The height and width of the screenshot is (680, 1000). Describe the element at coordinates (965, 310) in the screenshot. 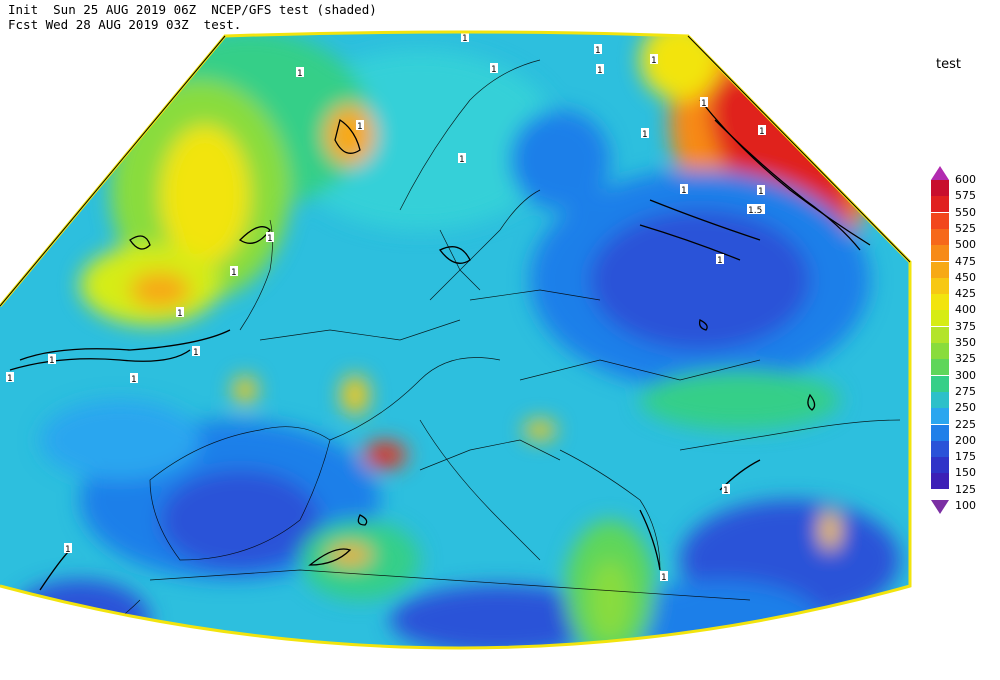

I see `legend-tick-label: 400` at that location.